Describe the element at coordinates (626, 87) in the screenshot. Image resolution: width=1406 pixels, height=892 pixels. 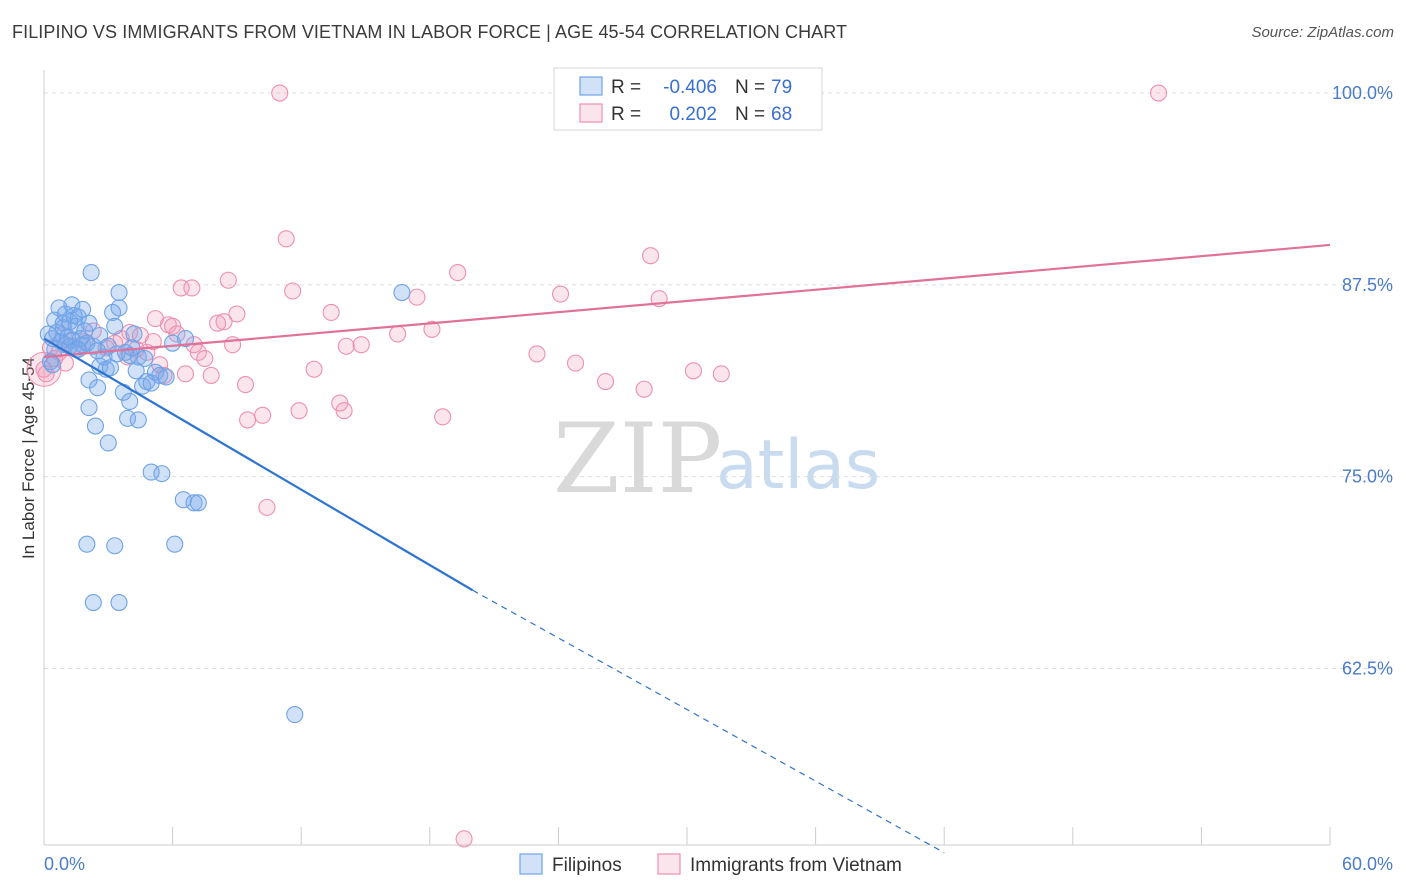
I see `legend-r-label-filipinos: R =` at that location.